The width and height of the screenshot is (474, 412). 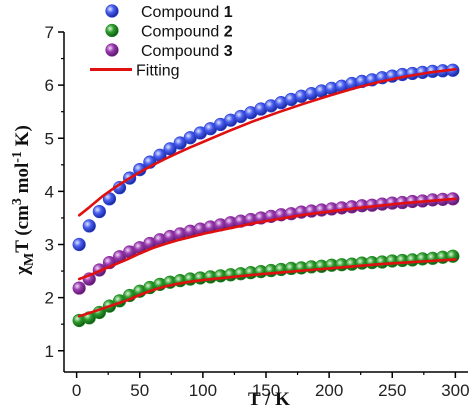 What do you see at coordinates (22, 138) in the screenshot?
I see `y-axis-title-k: K)` at bounding box center [22, 138].